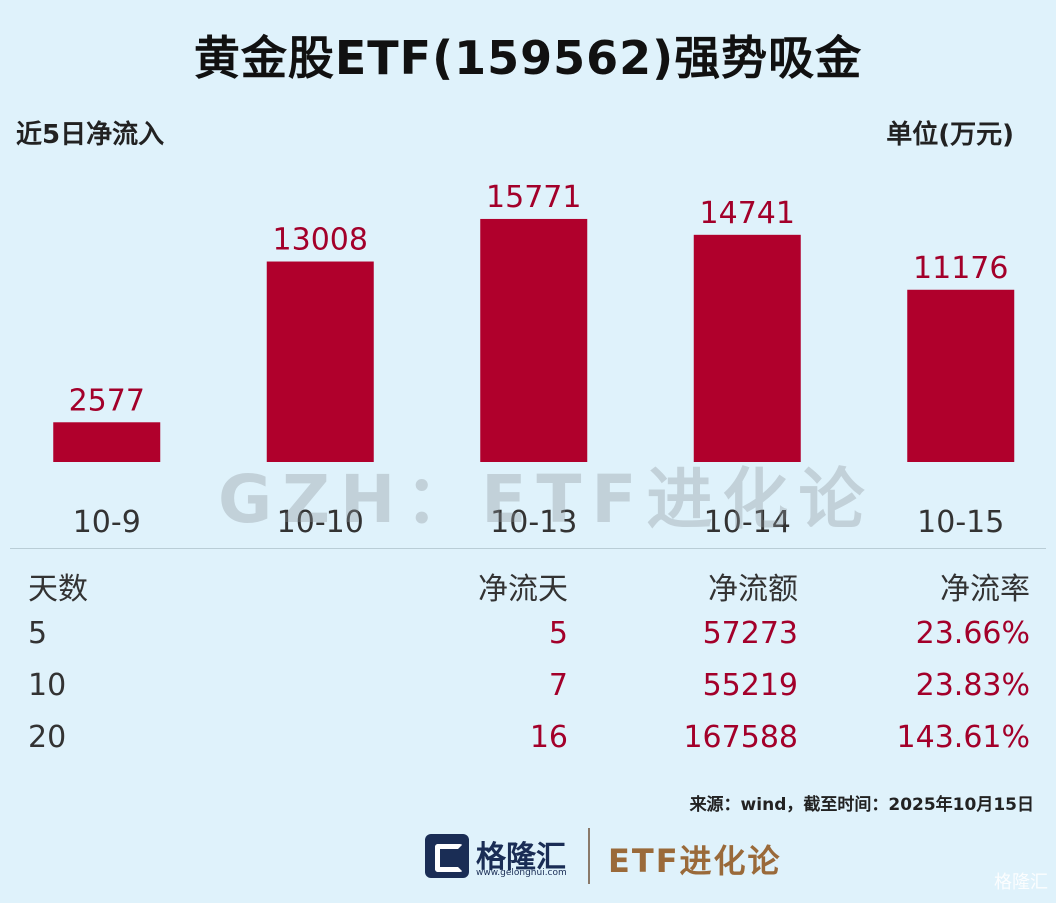 The height and width of the screenshot is (903, 1056). What do you see at coordinates (548, 737) in the screenshot?
I see `table-cell: 16` at bounding box center [548, 737].